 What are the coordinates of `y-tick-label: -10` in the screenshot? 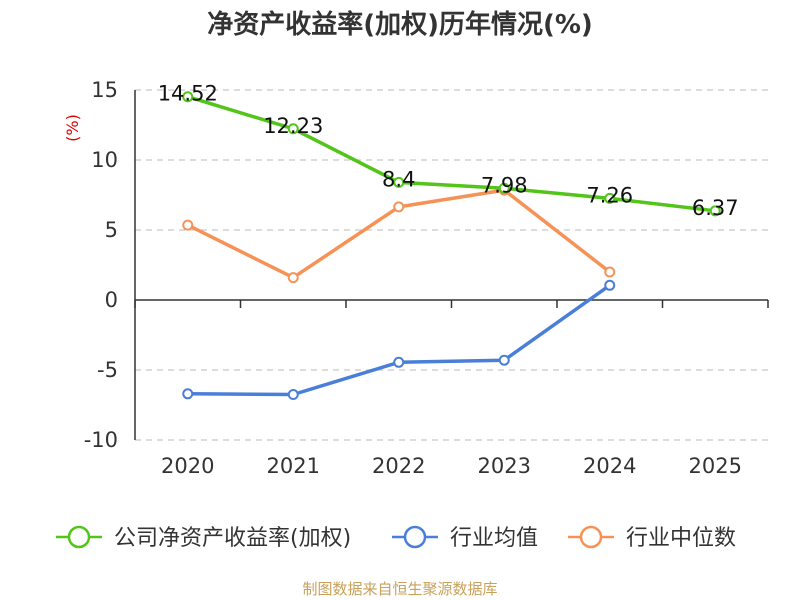 It's located at (101, 440).